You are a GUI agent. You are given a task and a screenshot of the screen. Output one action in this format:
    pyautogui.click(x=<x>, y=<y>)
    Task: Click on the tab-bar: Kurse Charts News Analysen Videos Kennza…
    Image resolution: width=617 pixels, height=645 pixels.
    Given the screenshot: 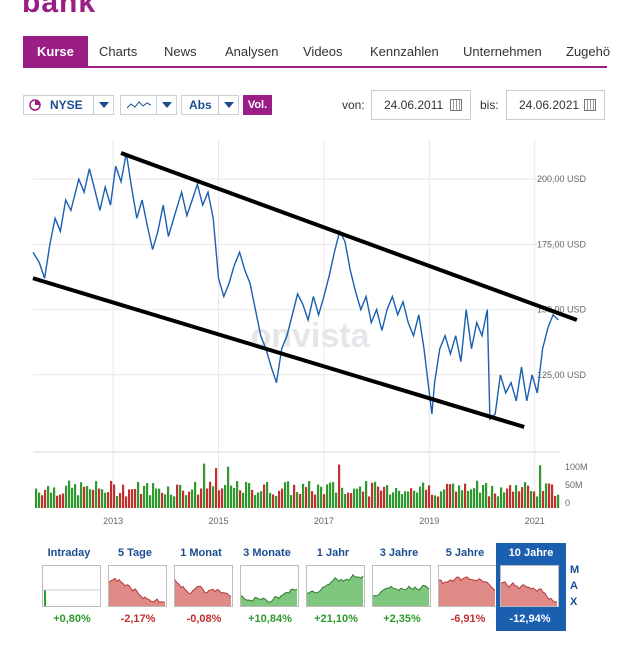 What is the action you would take?
    pyautogui.click(x=317, y=52)
    